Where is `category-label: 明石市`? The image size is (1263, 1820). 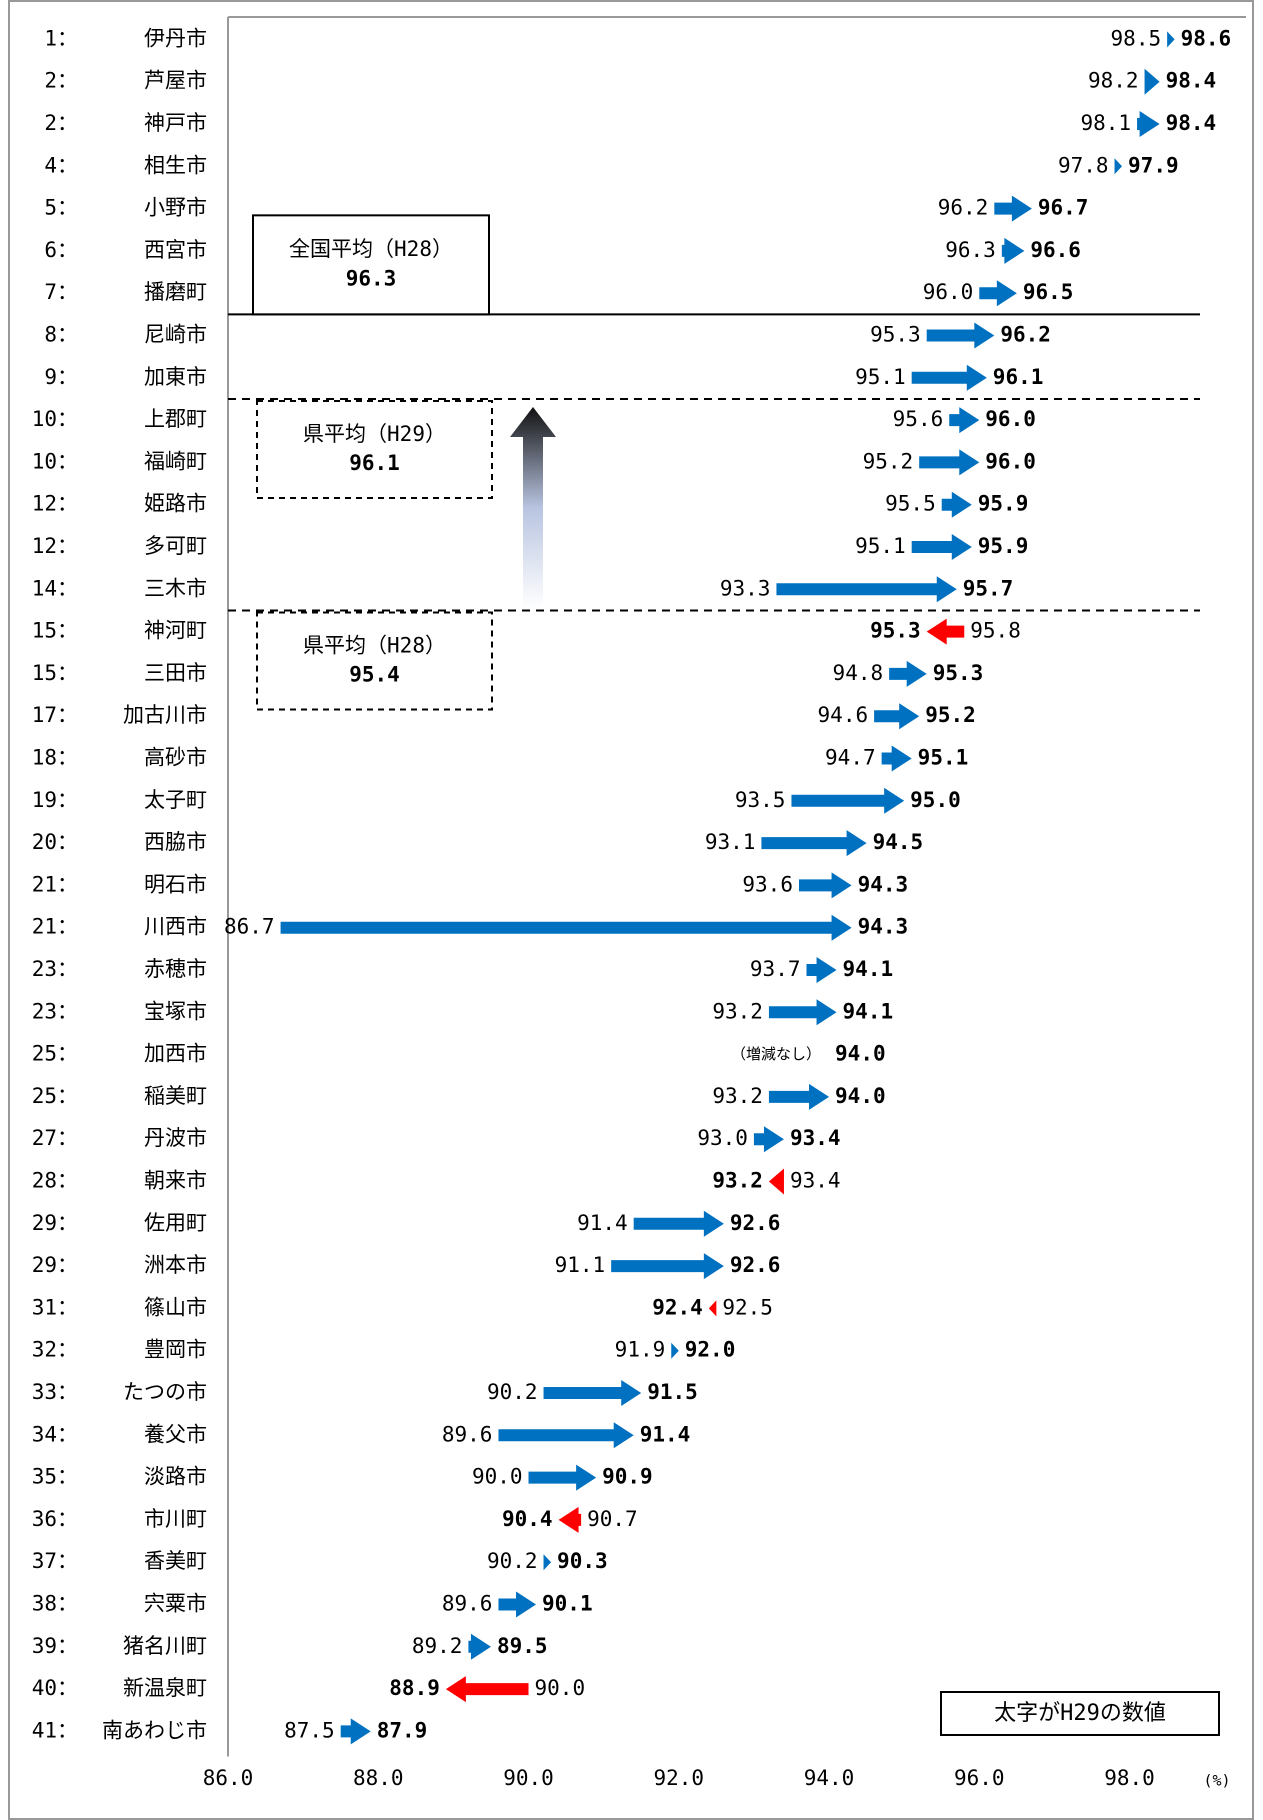 category-label: 明石市 is located at coordinates (175, 884).